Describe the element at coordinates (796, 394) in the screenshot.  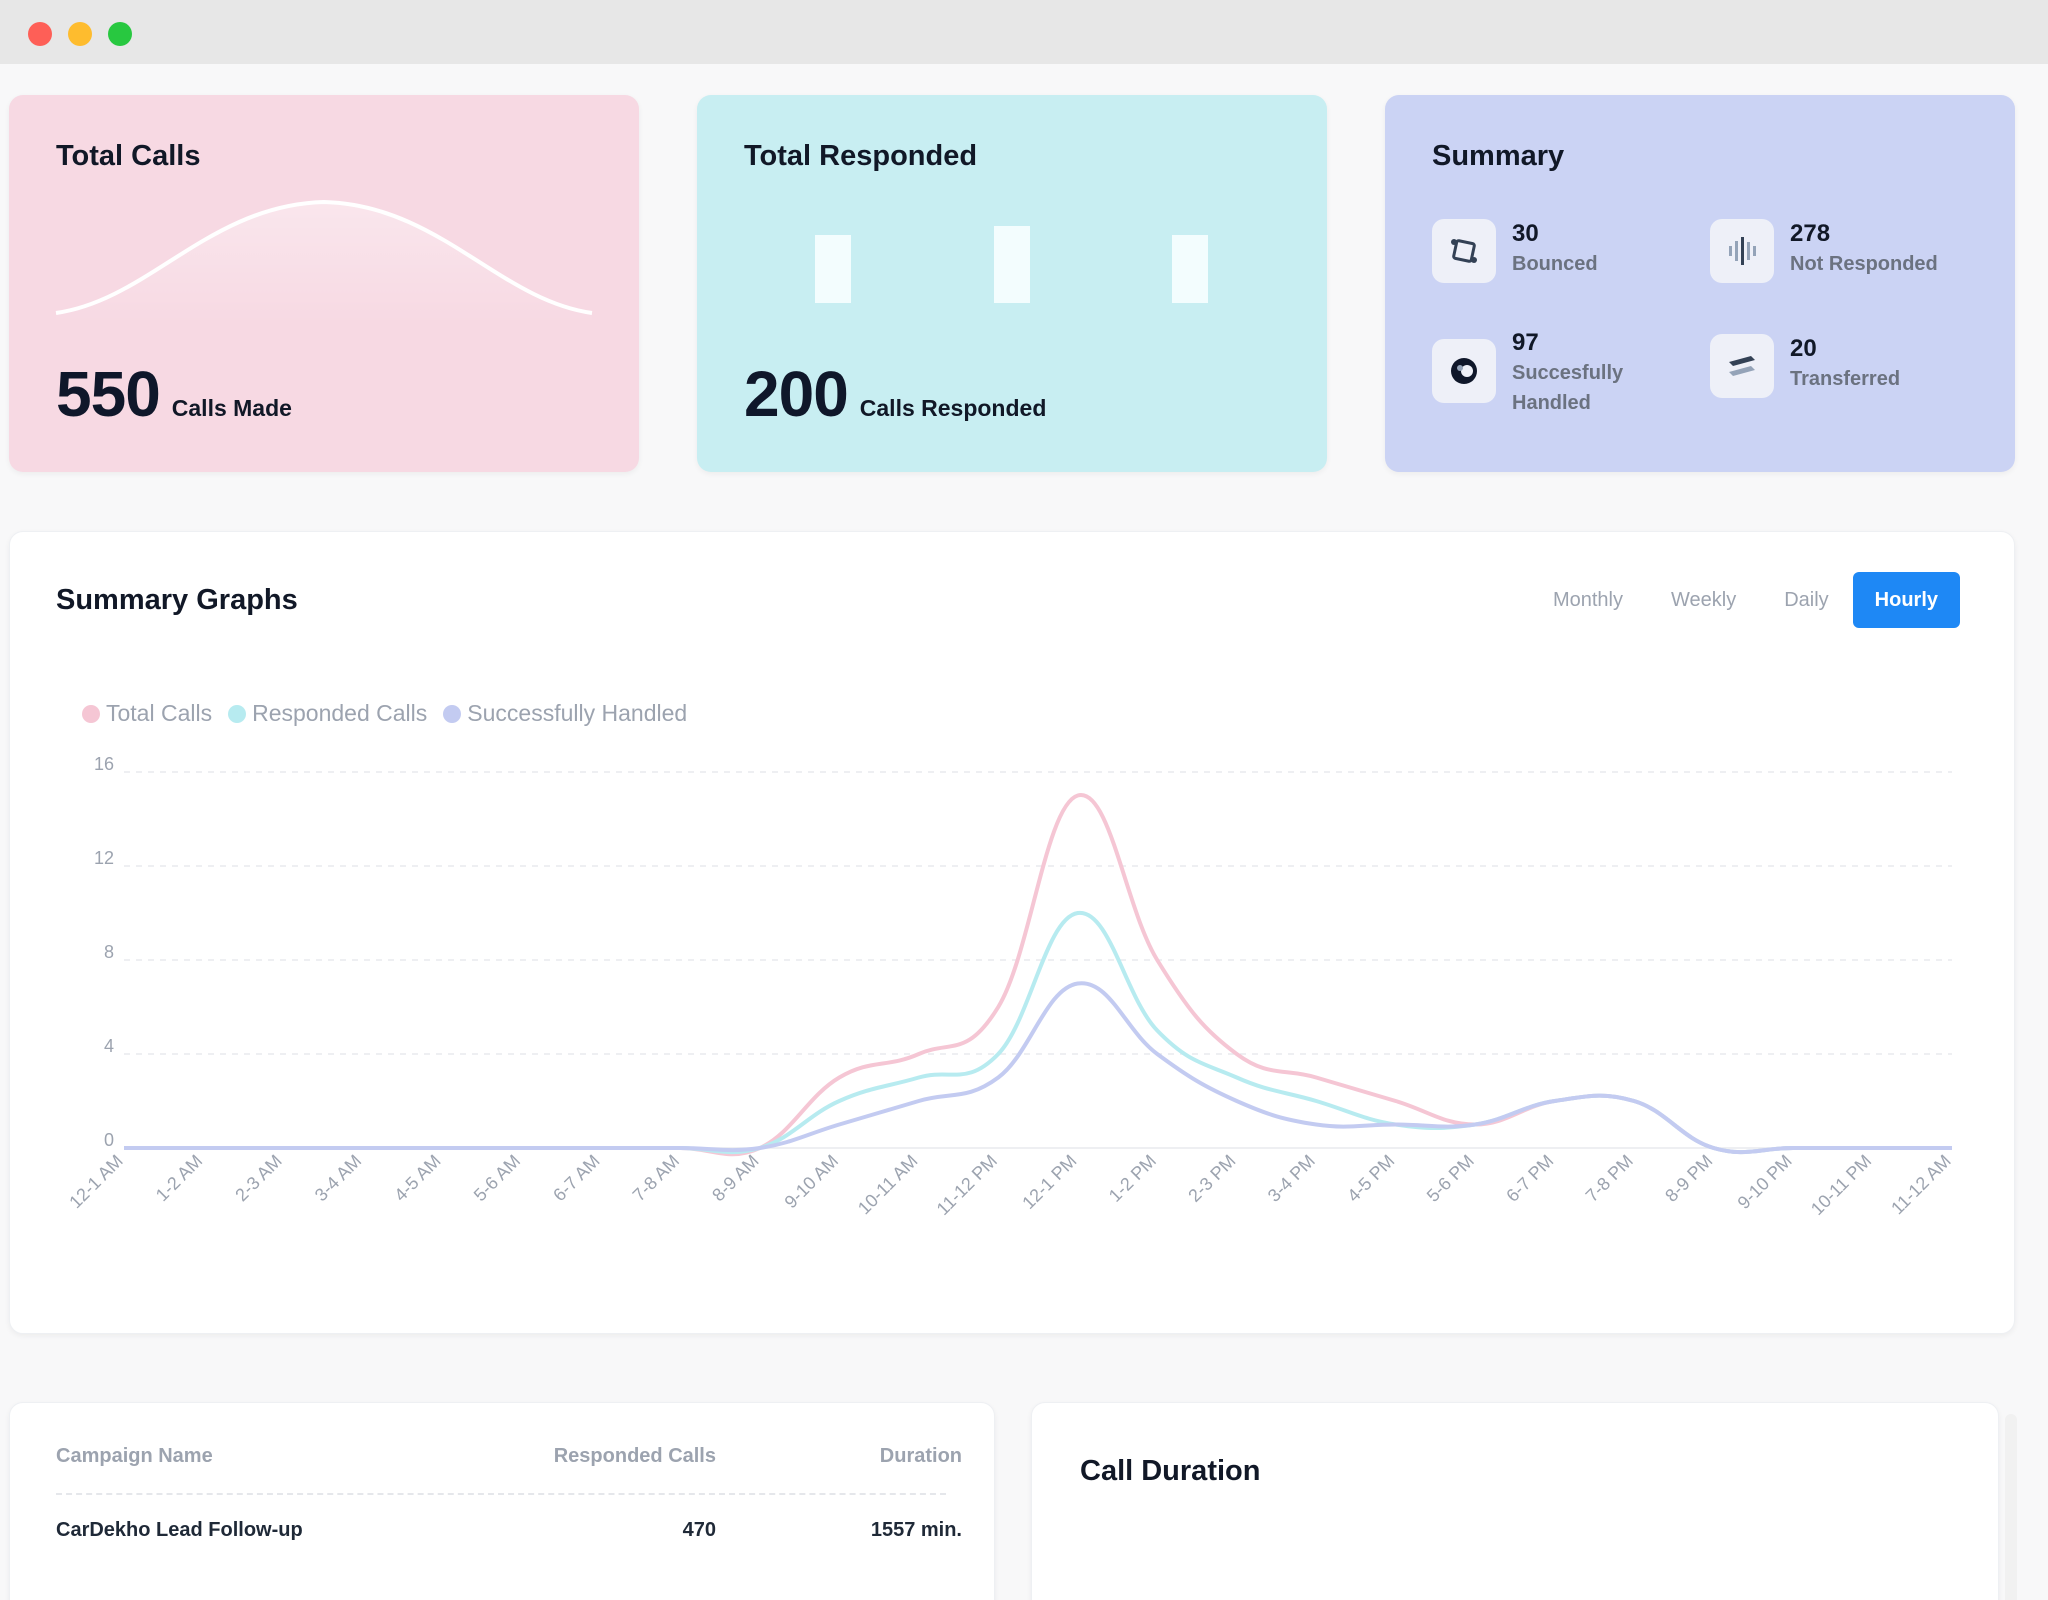
I see `total-responded-number: 200` at that location.